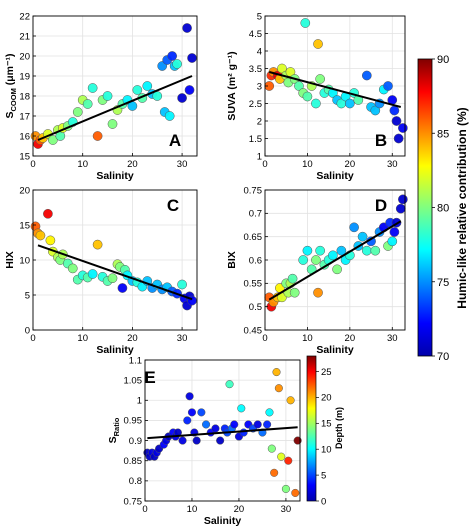 The width and height of the screenshot is (474, 529). I want to click on panel-a-x-tick-label: 30, so click(182, 164).